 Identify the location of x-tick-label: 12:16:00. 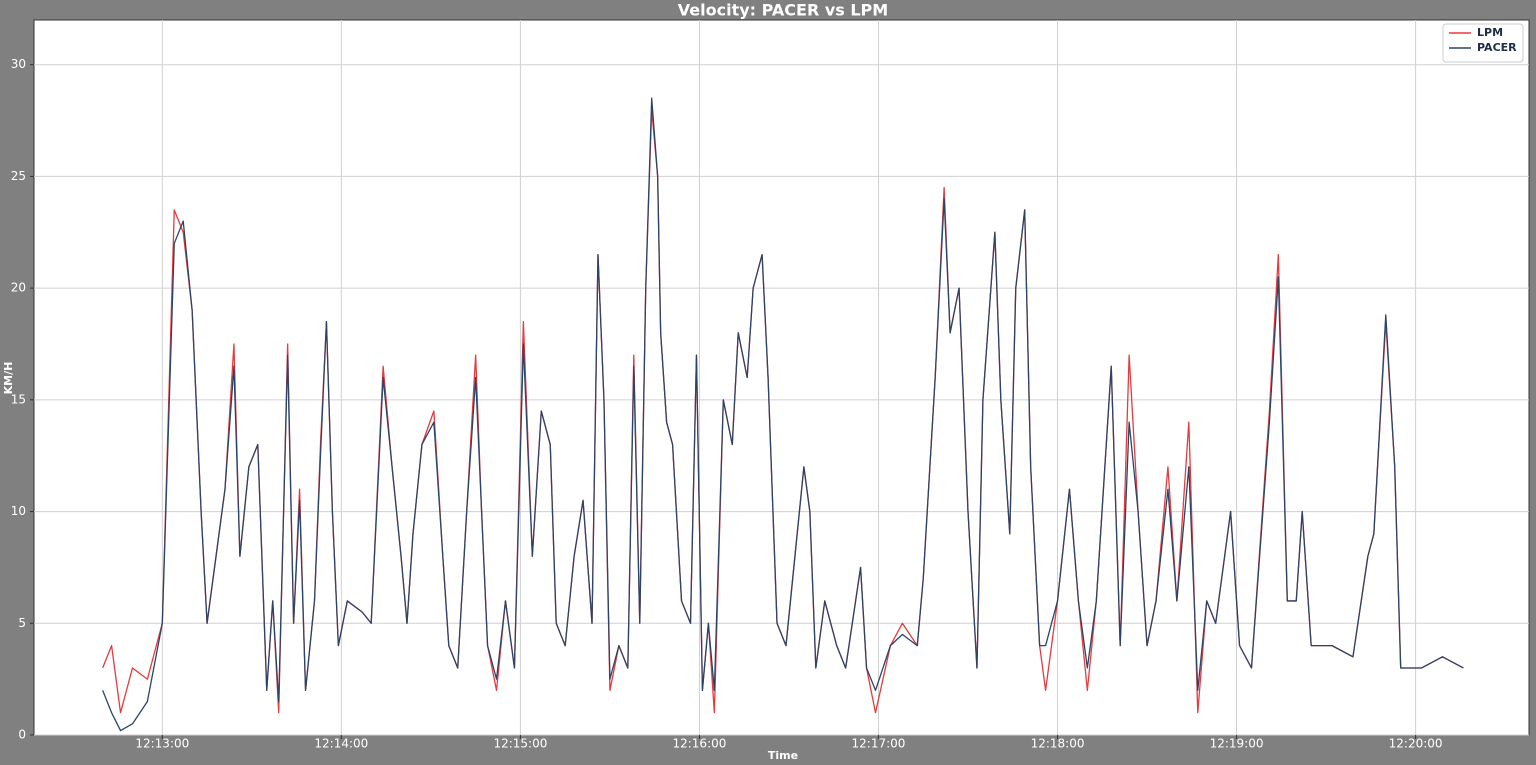
(699, 744).